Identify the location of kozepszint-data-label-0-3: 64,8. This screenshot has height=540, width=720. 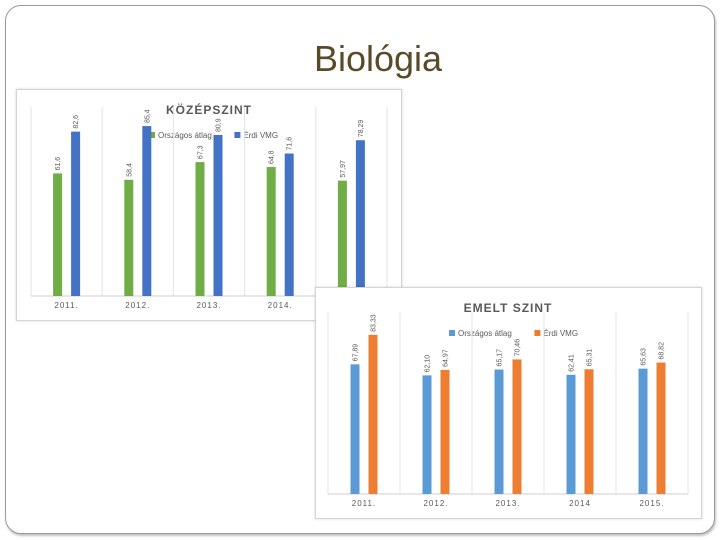
(272, 157).